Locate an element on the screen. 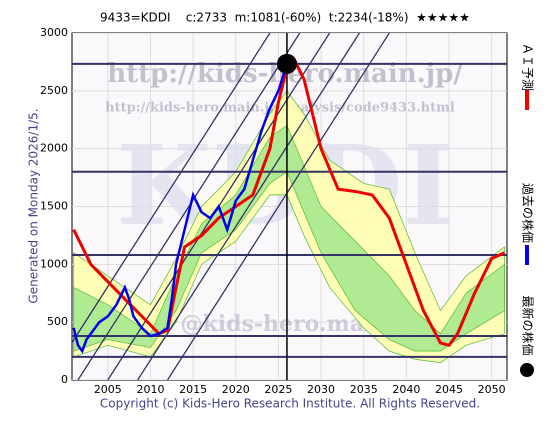 This screenshot has width=560, height=424. legend-label: ＡＩ予測 is located at coordinates (528, 67).